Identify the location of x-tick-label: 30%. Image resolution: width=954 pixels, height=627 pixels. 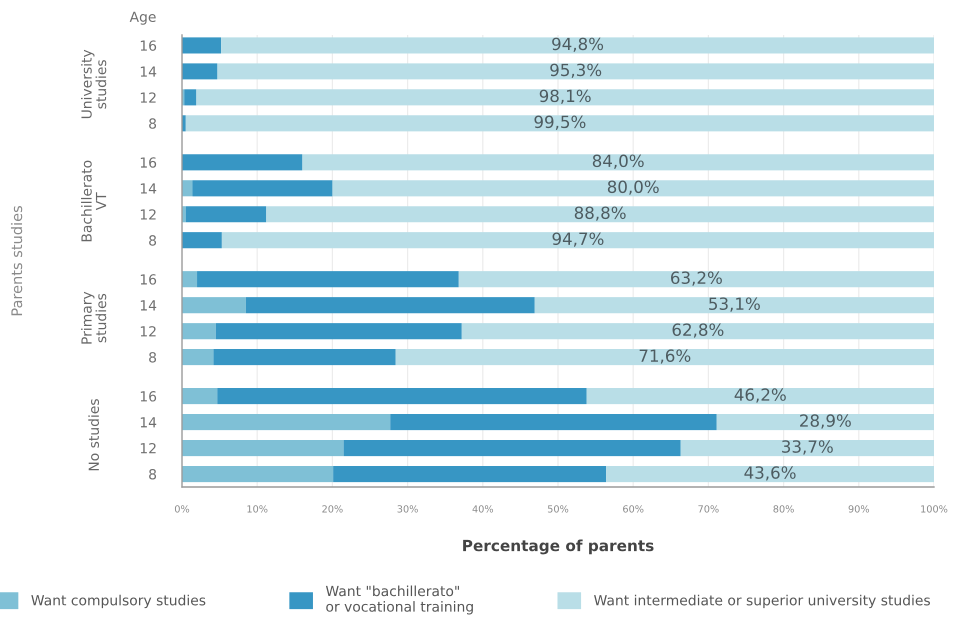
(408, 509).